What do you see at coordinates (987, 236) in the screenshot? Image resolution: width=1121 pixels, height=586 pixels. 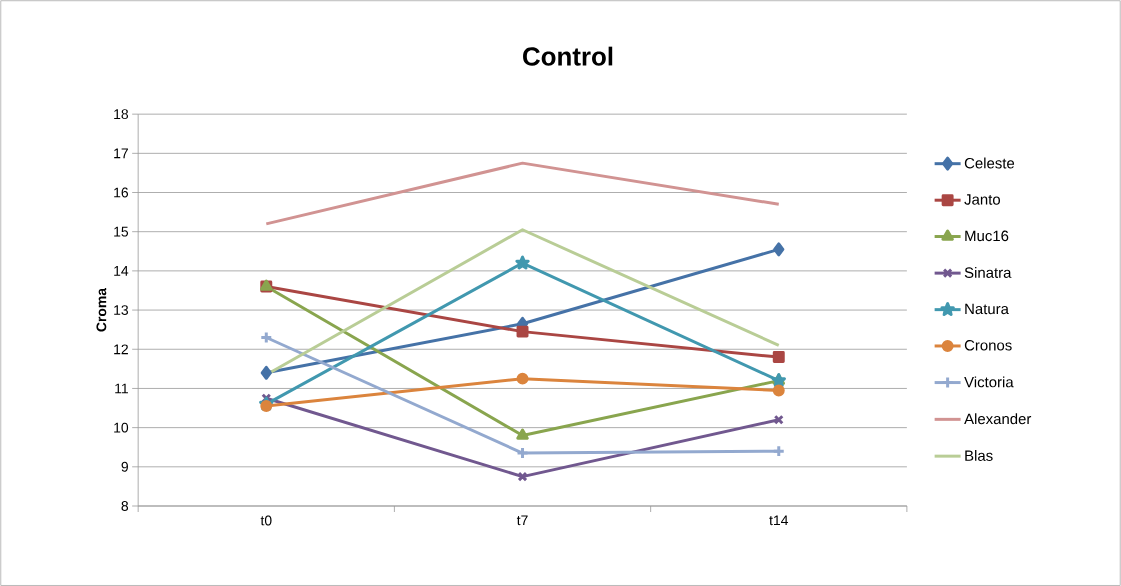 I see `legend-label: Muc16` at bounding box center [987, 236].